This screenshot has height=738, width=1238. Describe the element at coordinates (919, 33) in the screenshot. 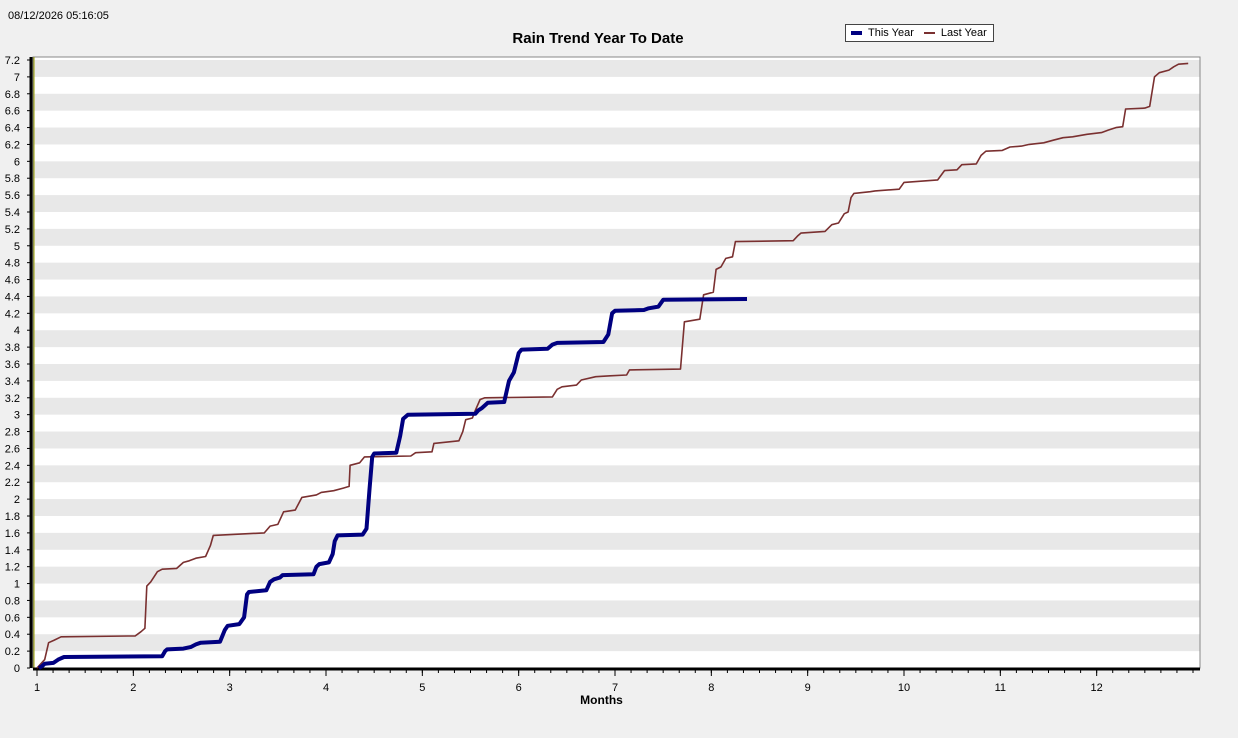

I see `chart-legend: This Year Last Year` at that location.